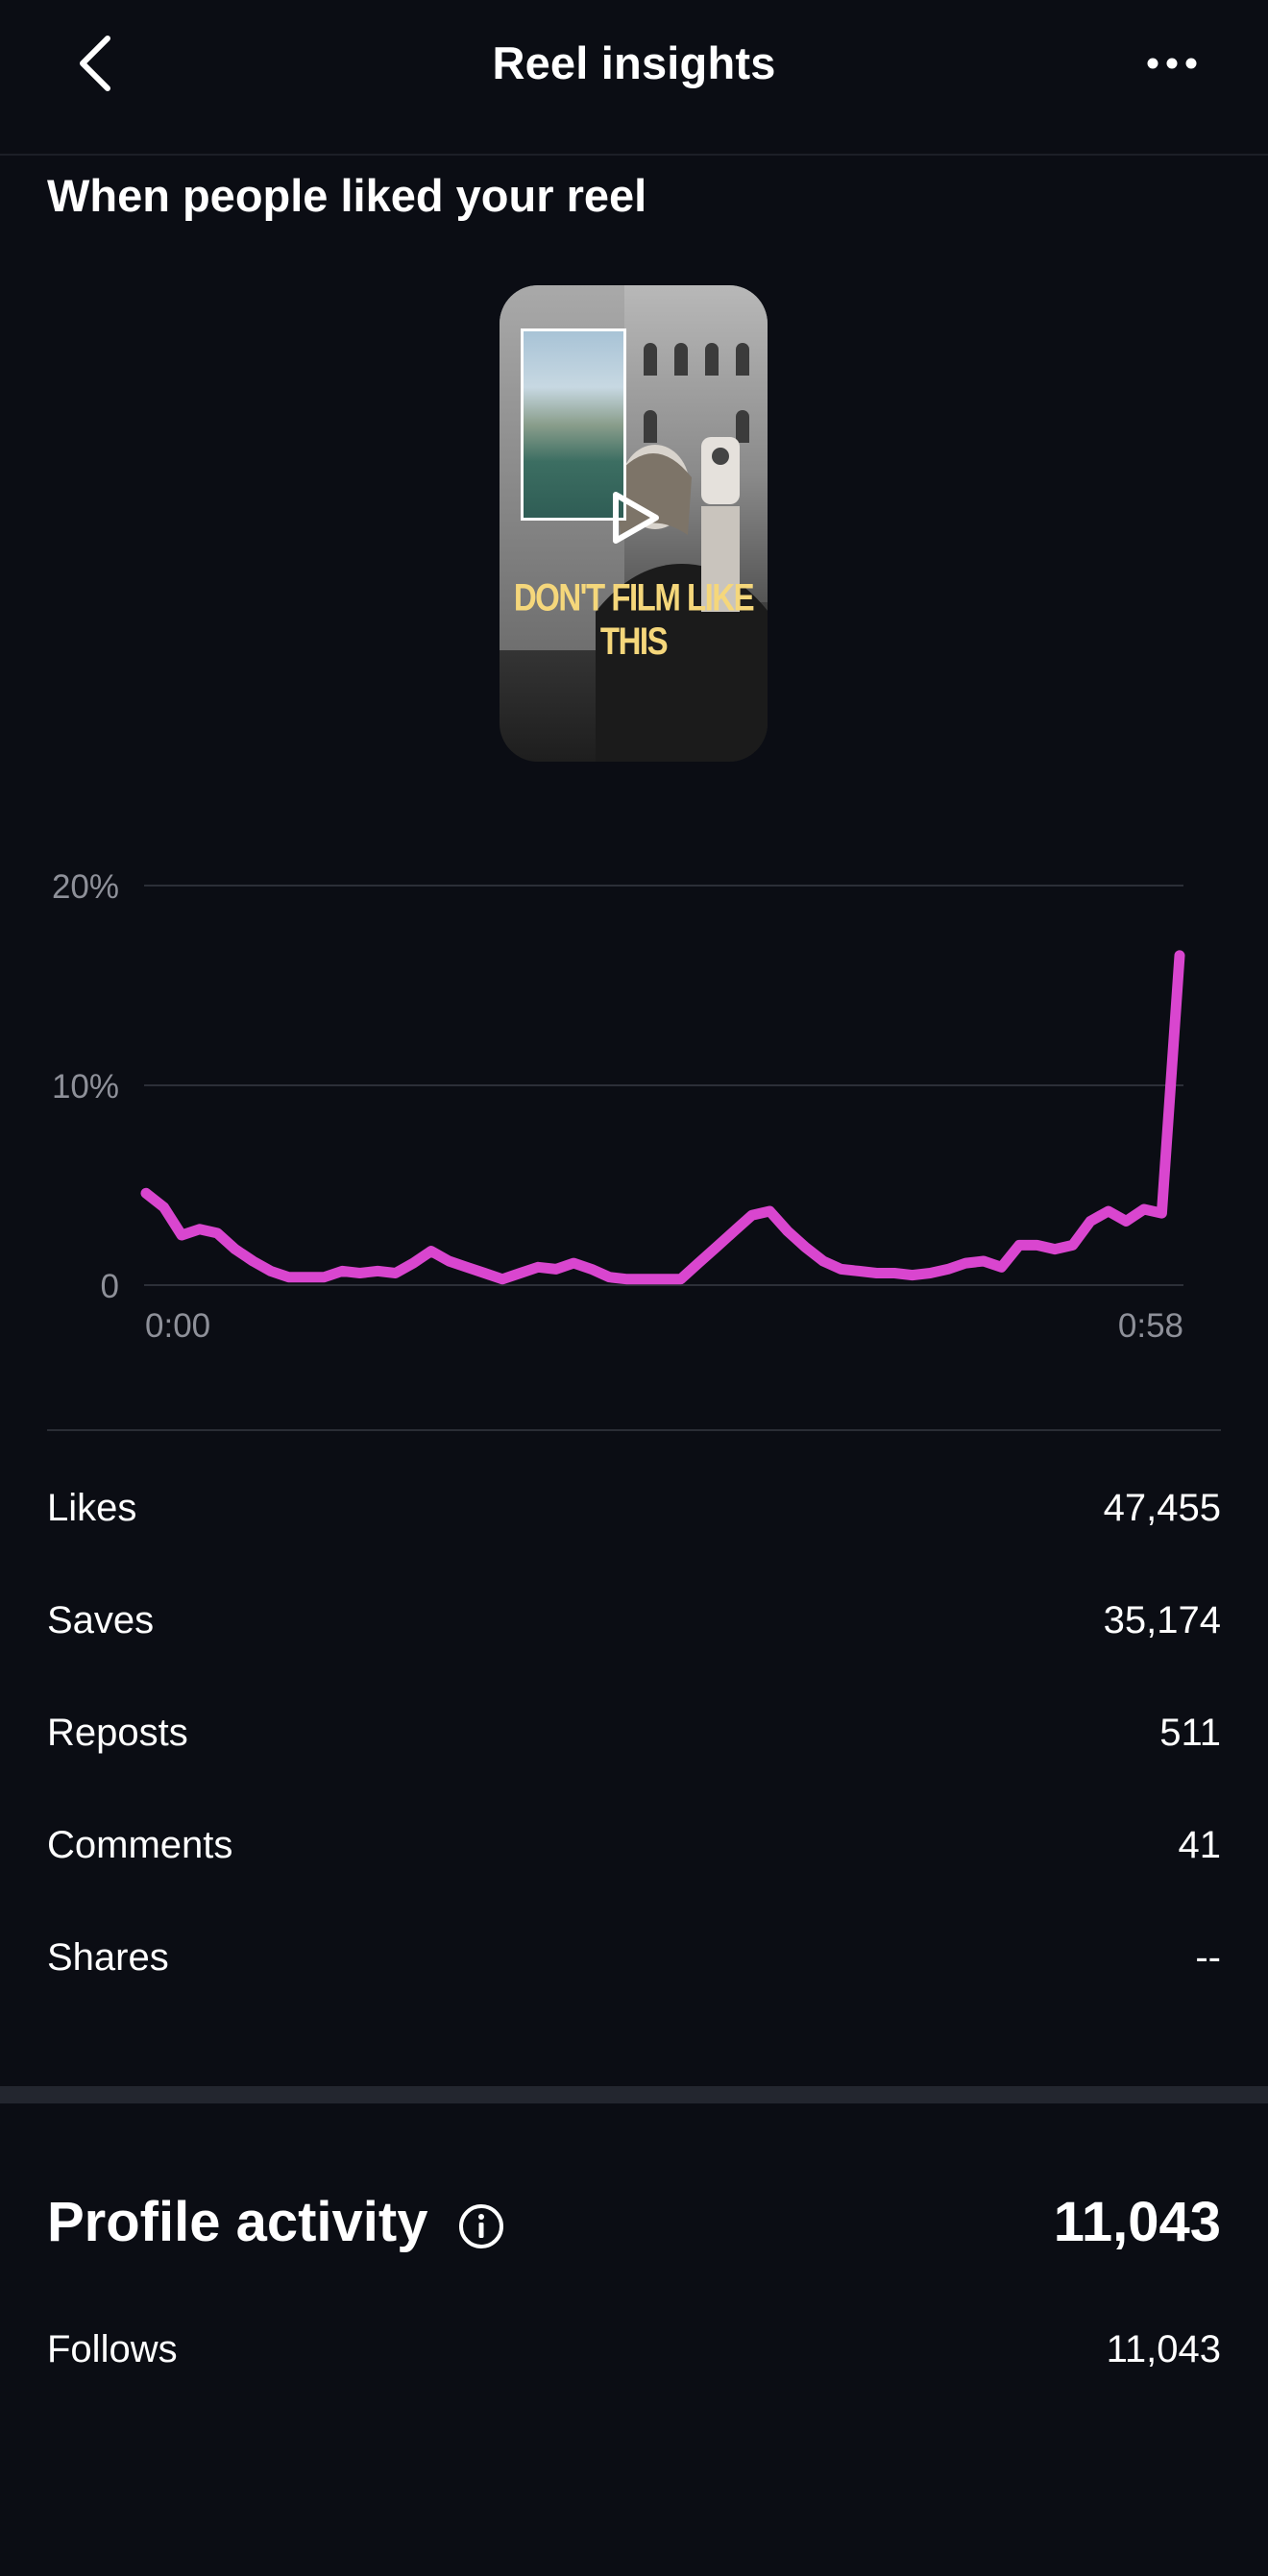 The image size is (1268, 2576). I want to click on x-tick-label: 0:00, so click(177, 1326).